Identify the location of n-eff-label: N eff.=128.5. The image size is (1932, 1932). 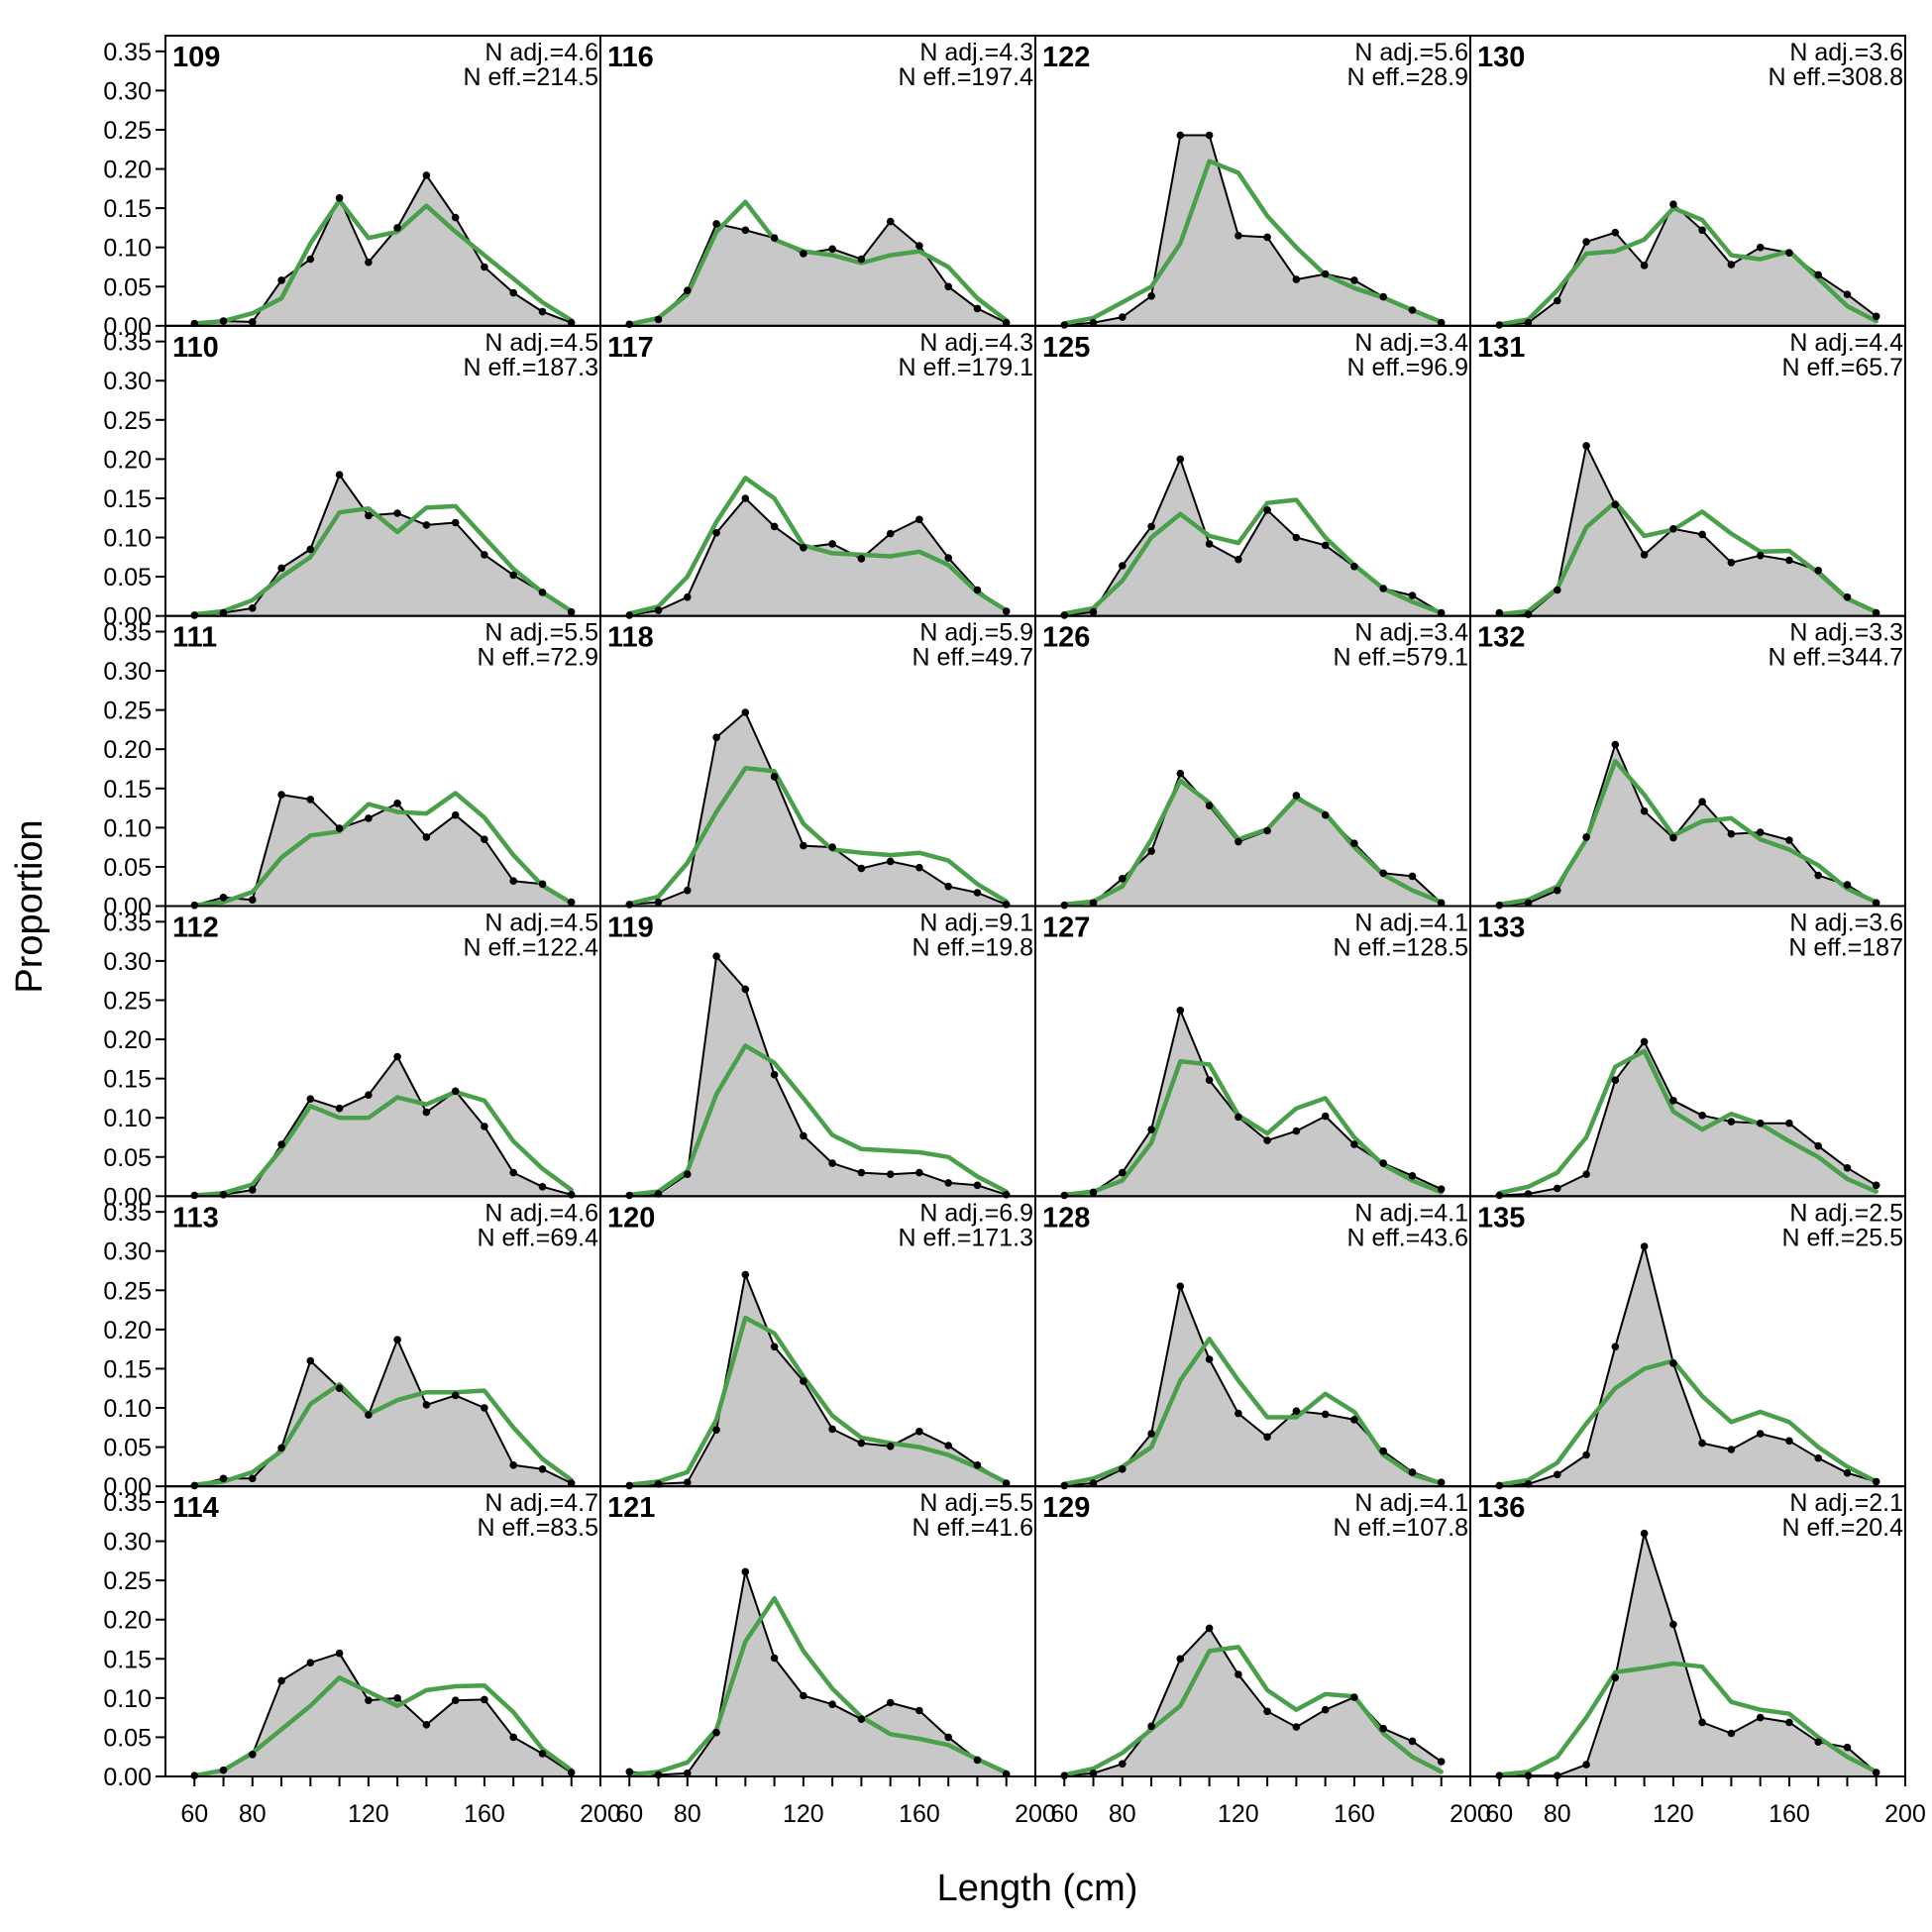
(1401, 948).